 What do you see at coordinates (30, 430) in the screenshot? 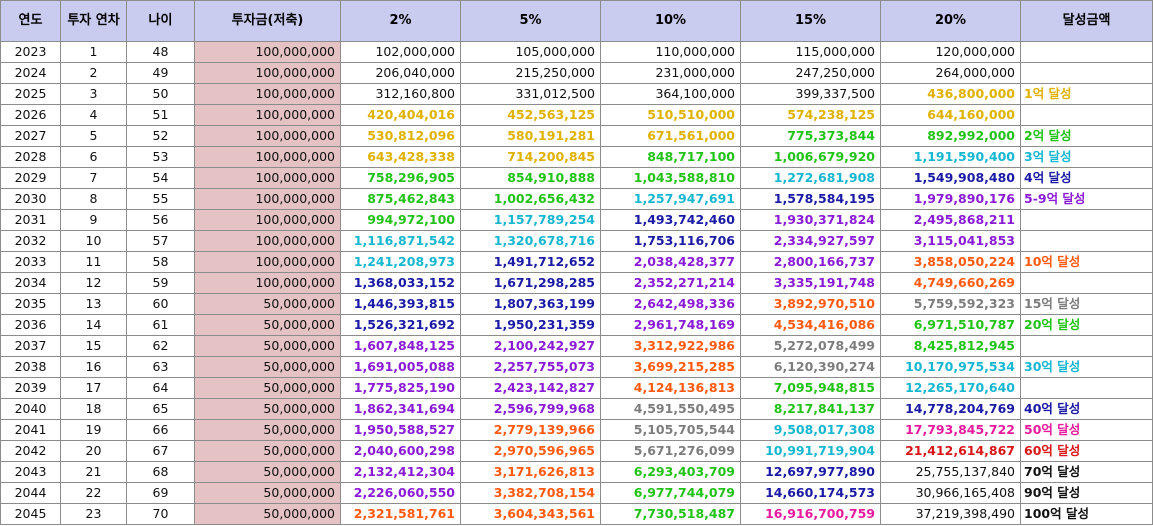
I see `year-cell: 2041` at bounding box center [30, 430].